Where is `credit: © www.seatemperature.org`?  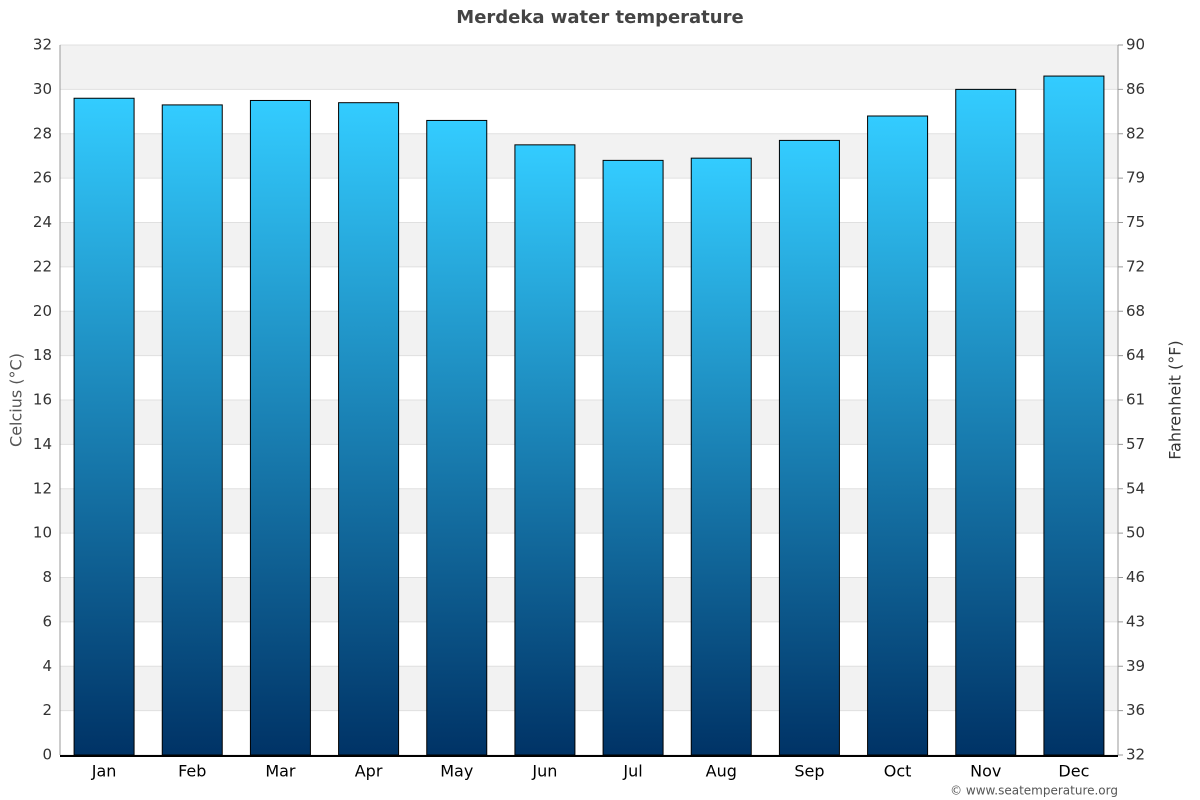
credit: © www.seatemperature.org is located at coordinates (1034, 791).